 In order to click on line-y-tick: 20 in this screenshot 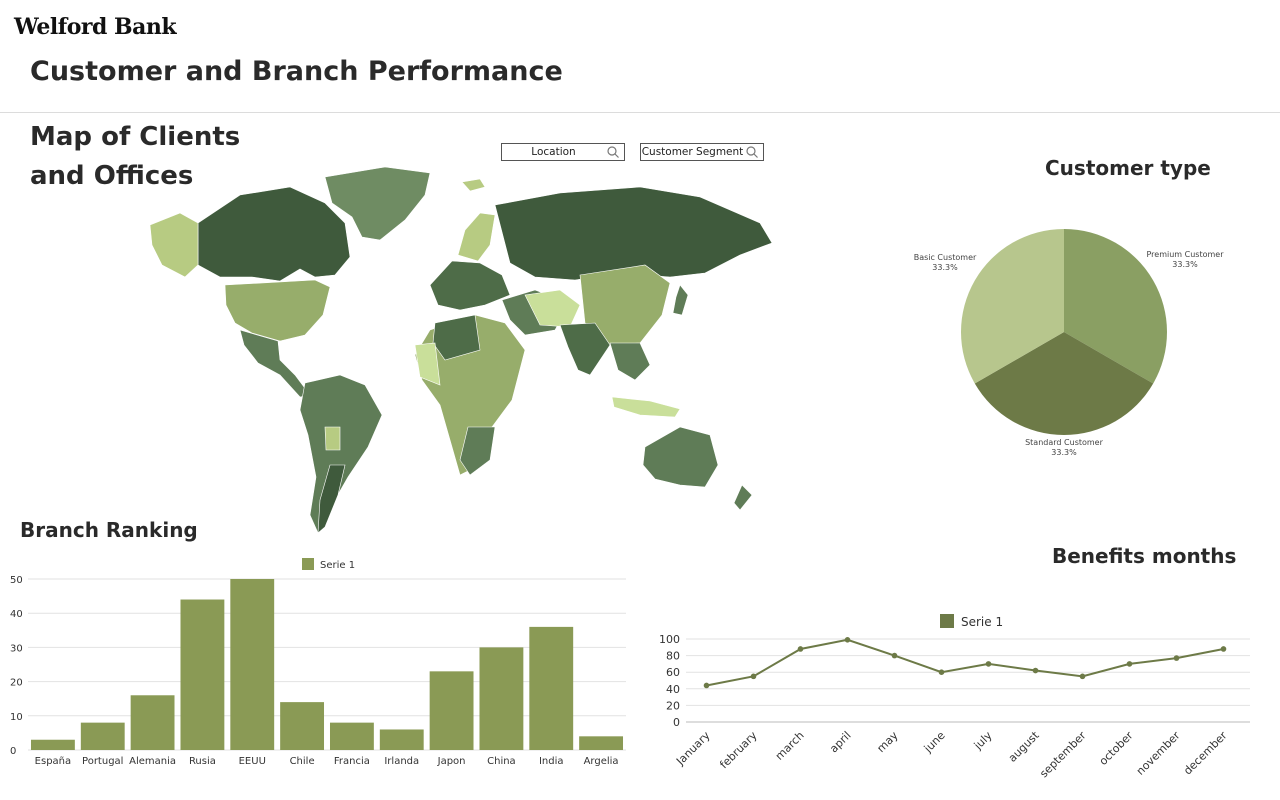, I will do `click(673, 705)`.